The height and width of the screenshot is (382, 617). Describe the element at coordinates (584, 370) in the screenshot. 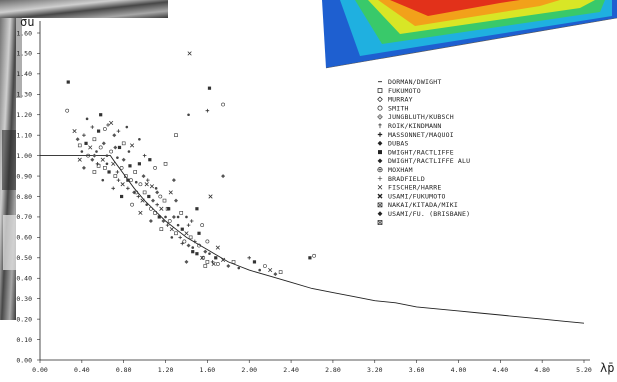

I see `x-tick-label: 5.20` at that location.